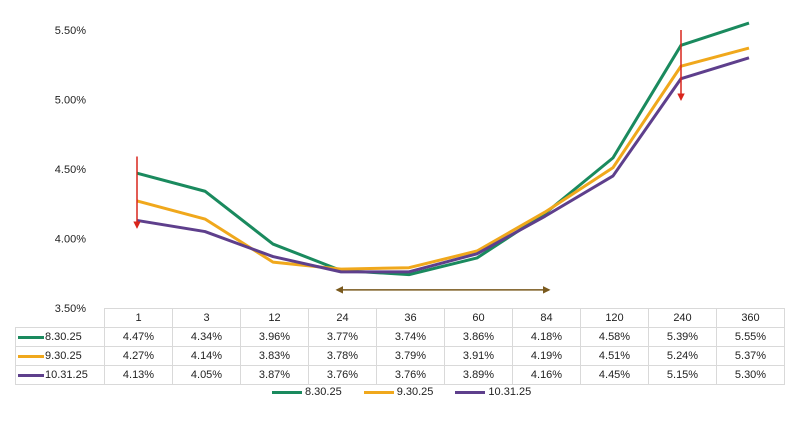 This screenshot has width=801, height=423. I want to click on table-header-cell: 360, so click(750, 318).